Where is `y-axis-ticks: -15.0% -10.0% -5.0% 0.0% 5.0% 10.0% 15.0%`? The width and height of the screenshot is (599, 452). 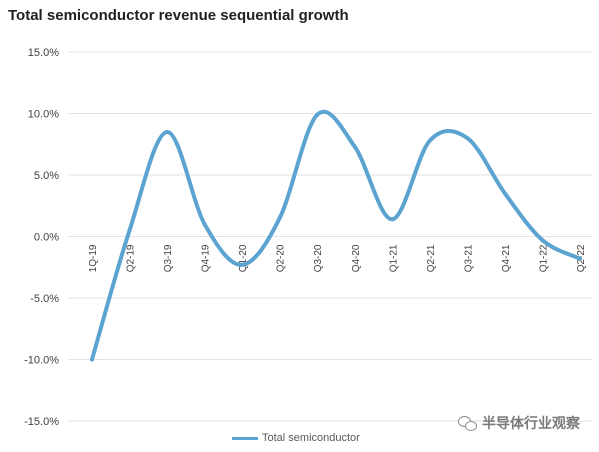
y-axis-ticks: -15.0% -10.0% -5.0% 0.0% 5.0% 10.0% 15.0% is located at coordinates (41, 237).